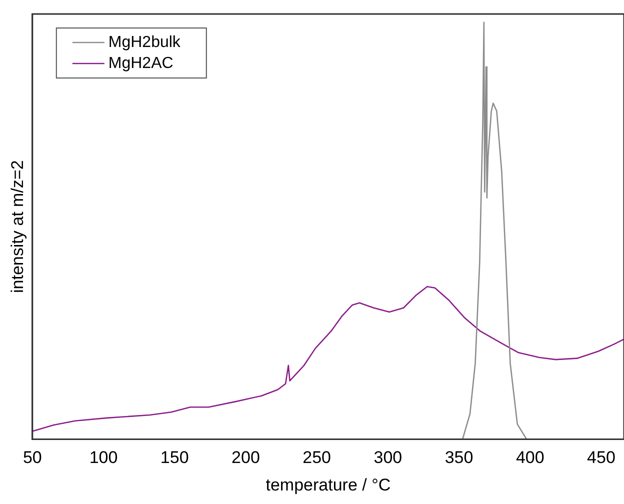 The height and width of the screenshot is (504, 624). Describe the element at coordinates (17, 226) in the screenshot. I see `y-axis-title: intensity at m/z=2` at that location.